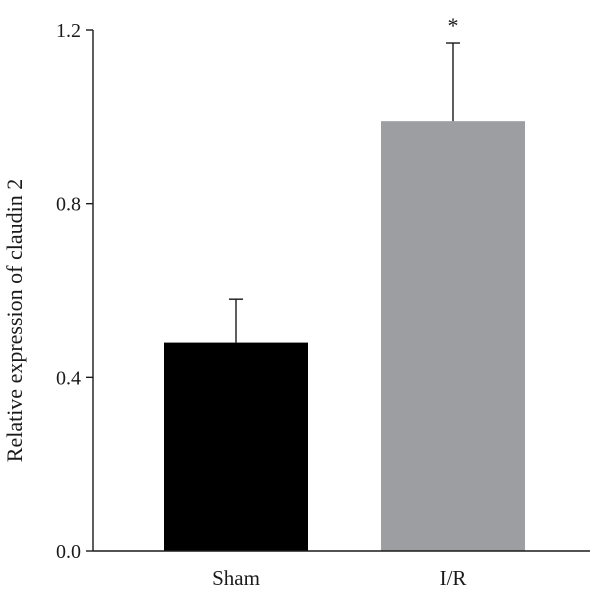 Image resolution: width=600 pixels, height=598 pixels. What do you see at coordinates (68, 205) in the screenshot?
I see `y-tick-label: 0.8` at bounding box center [68, 205].